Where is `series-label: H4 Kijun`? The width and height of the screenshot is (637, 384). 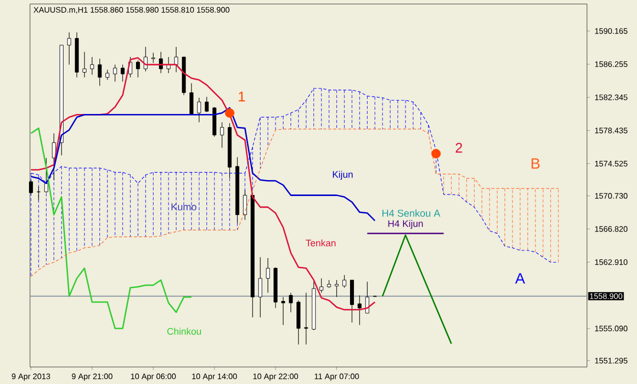 series-label: H4 Kijun is located at coordinates (405, 224).